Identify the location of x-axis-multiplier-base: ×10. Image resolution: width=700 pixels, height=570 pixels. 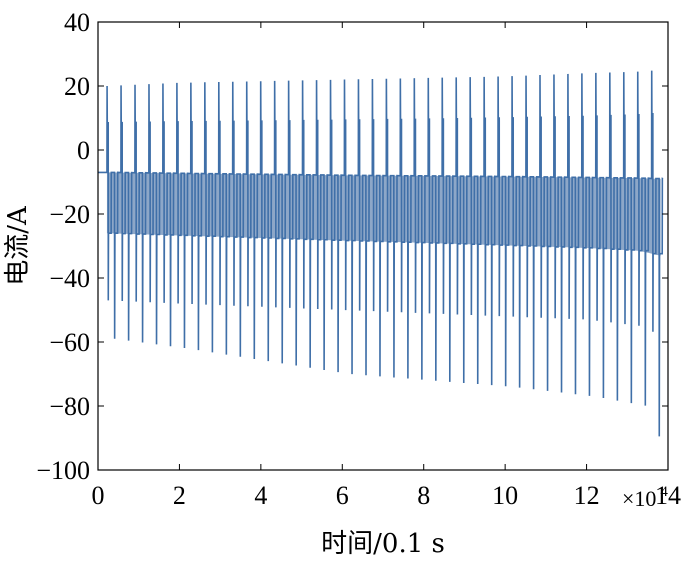
(639, 498).